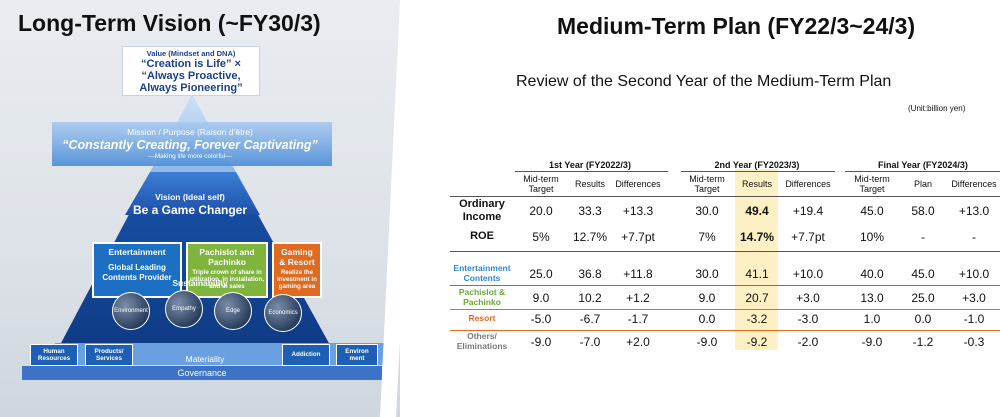  Describe the element at coordinates (202, 373) in the screenshot. I see `governance-bar: Governance` at that location.